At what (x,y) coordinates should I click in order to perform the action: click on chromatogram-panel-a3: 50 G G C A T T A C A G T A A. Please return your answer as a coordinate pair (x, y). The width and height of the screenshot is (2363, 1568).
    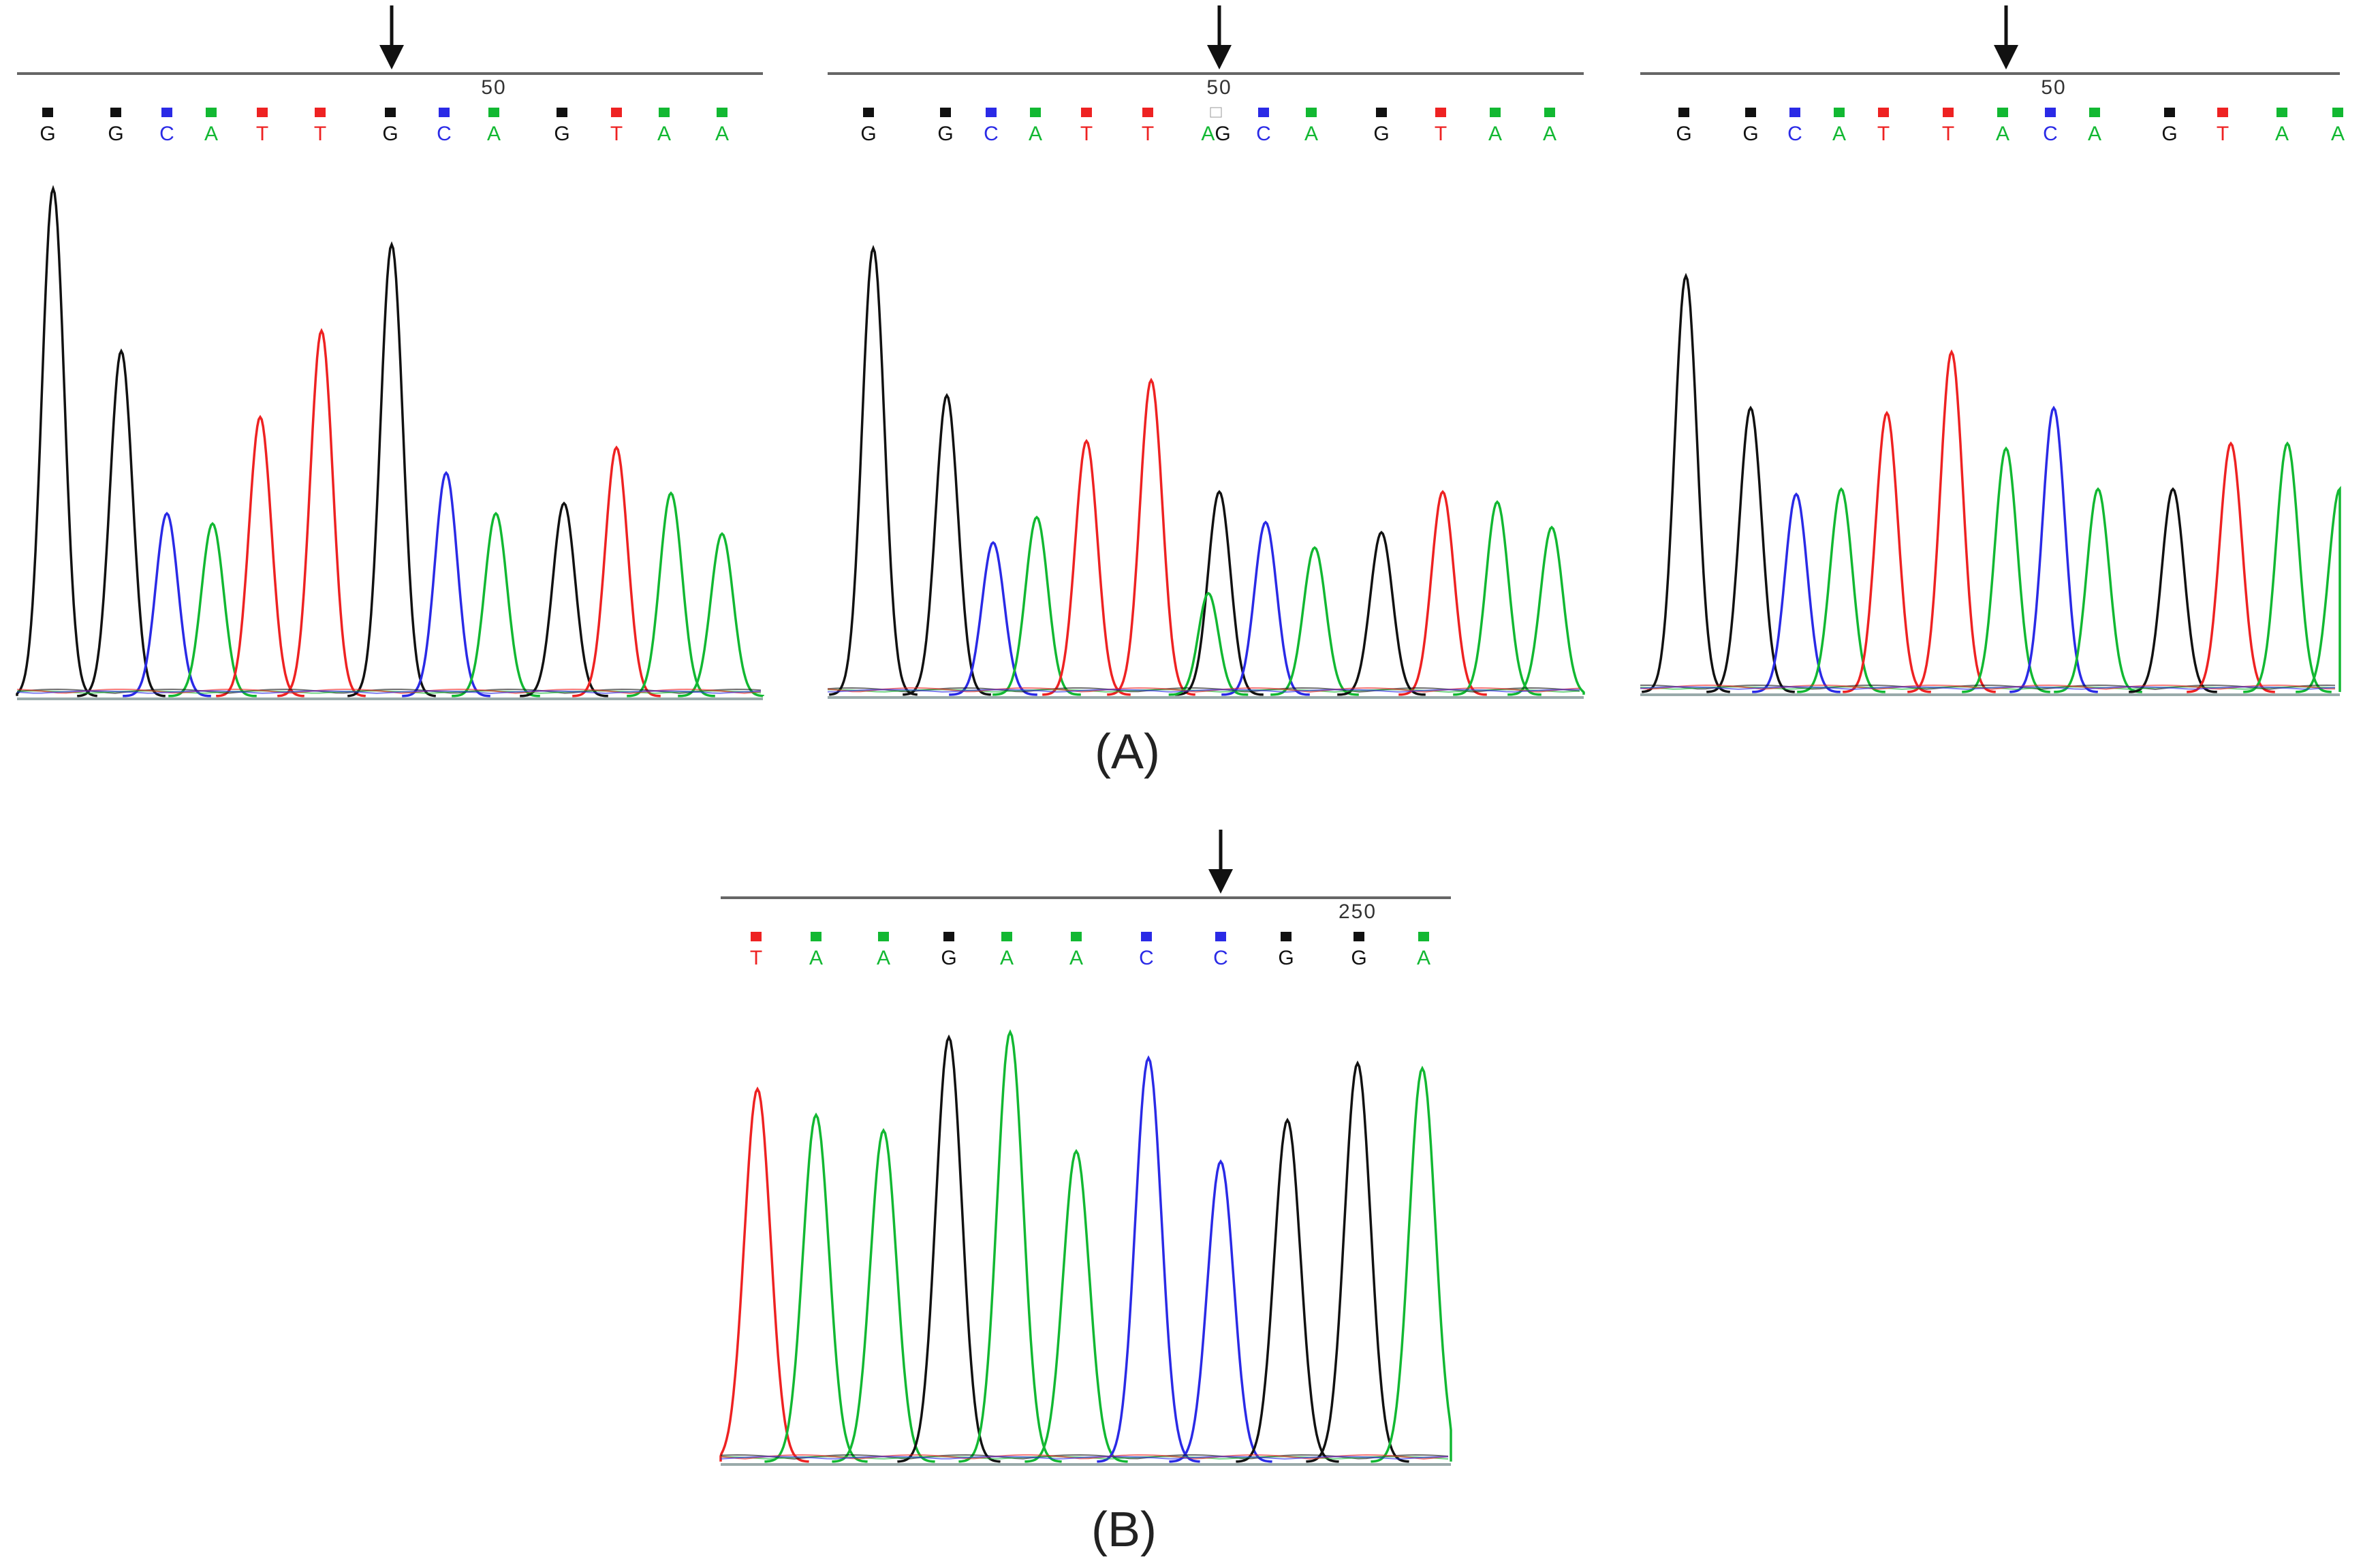
    Looking at the image, I should click on (1992, 350).